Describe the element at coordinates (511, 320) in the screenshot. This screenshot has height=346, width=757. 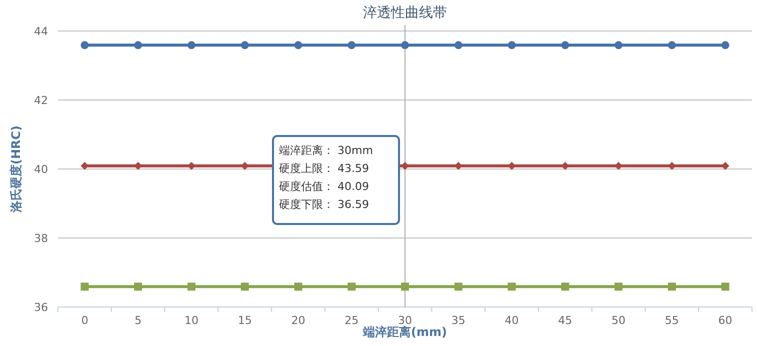
I see `x-tick-label: 40` at that location.